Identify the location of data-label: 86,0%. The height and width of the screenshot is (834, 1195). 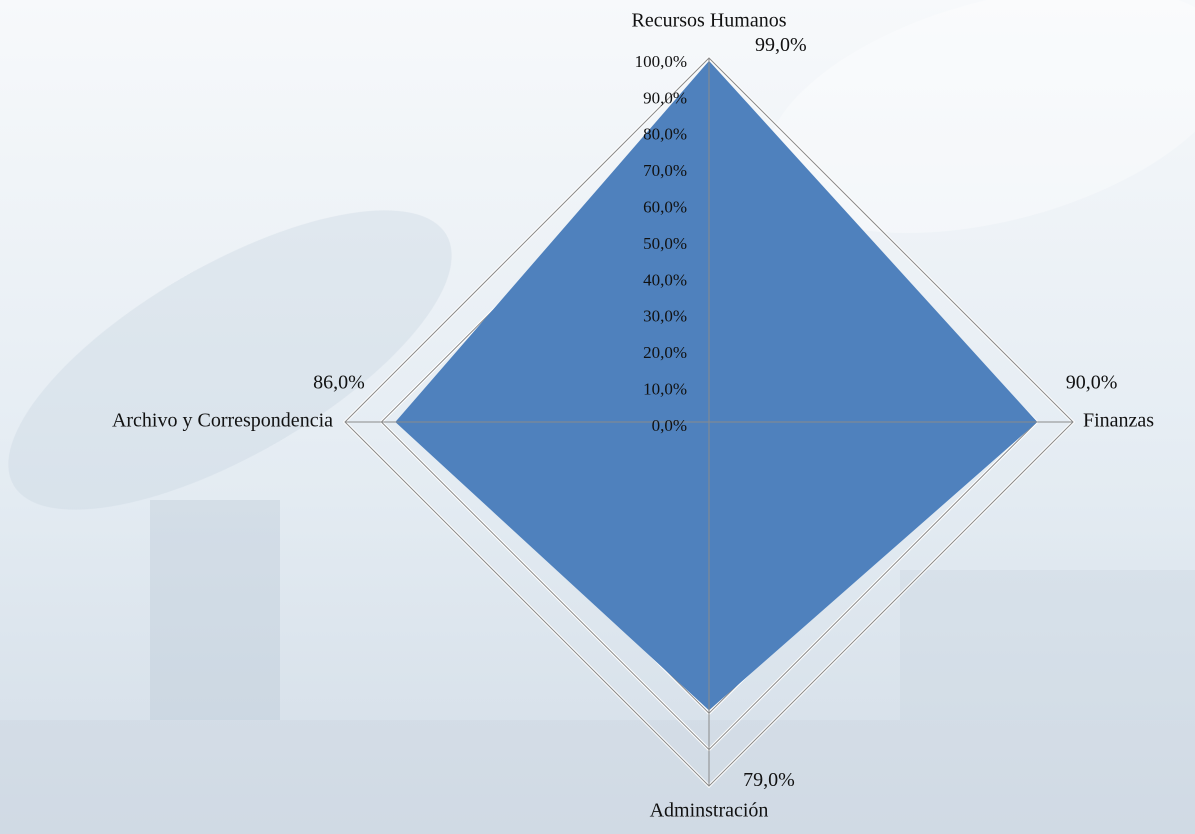
(339, 383).